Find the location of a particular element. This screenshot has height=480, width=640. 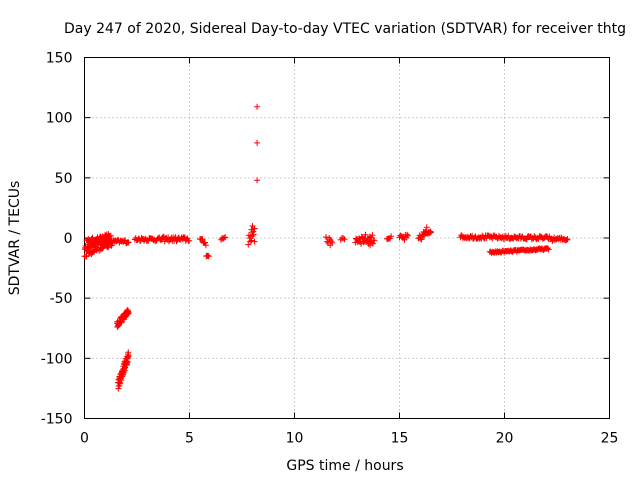

y-tick-label: -150 is located at coordinates (57, 420).